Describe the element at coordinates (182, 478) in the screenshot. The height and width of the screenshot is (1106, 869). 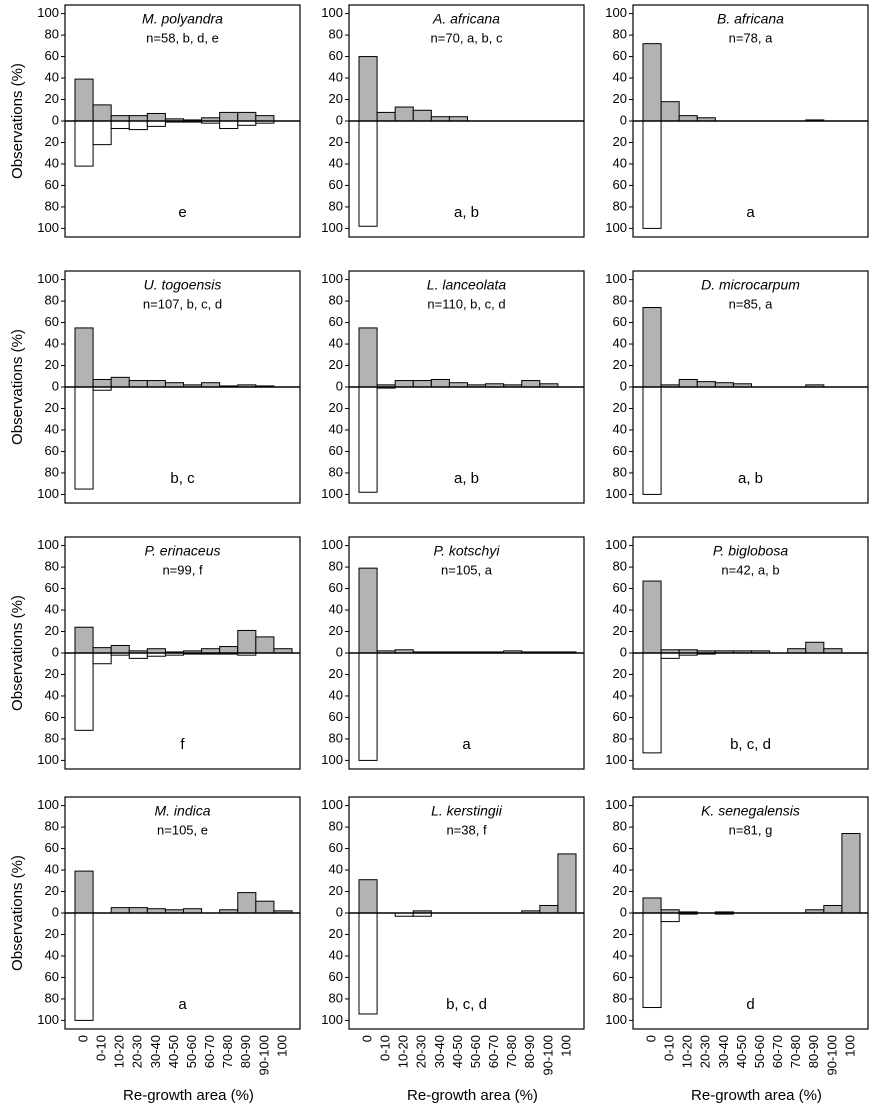
I see `annotation: b, c` at that location.